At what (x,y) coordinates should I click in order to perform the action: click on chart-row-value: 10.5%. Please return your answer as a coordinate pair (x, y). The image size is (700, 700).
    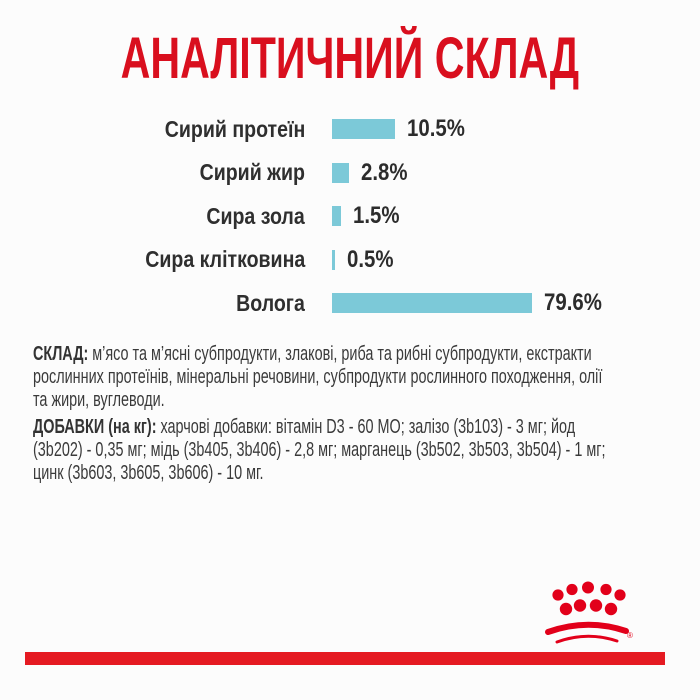
    Looking at the image, I should click on (436, 128).